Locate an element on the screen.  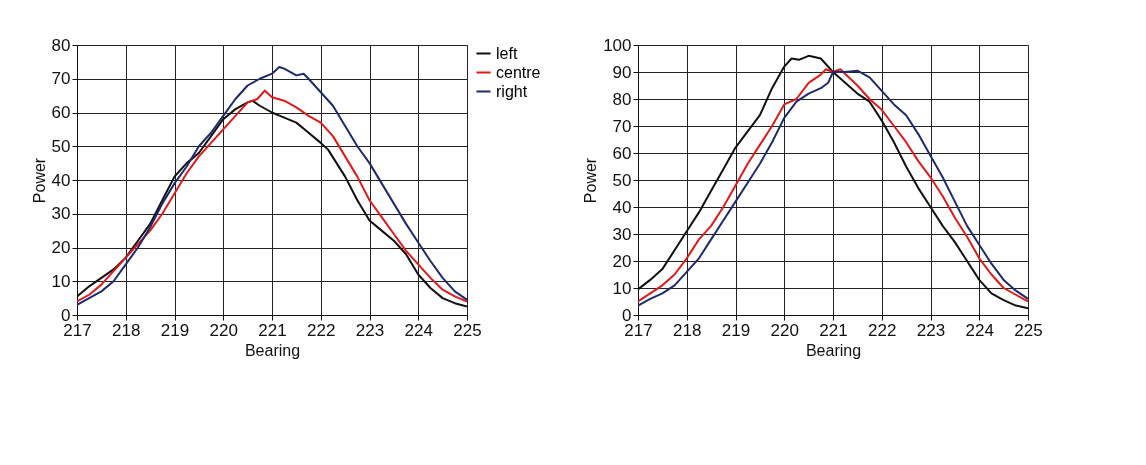
legend-label: right is located at coordinates (512, 91).